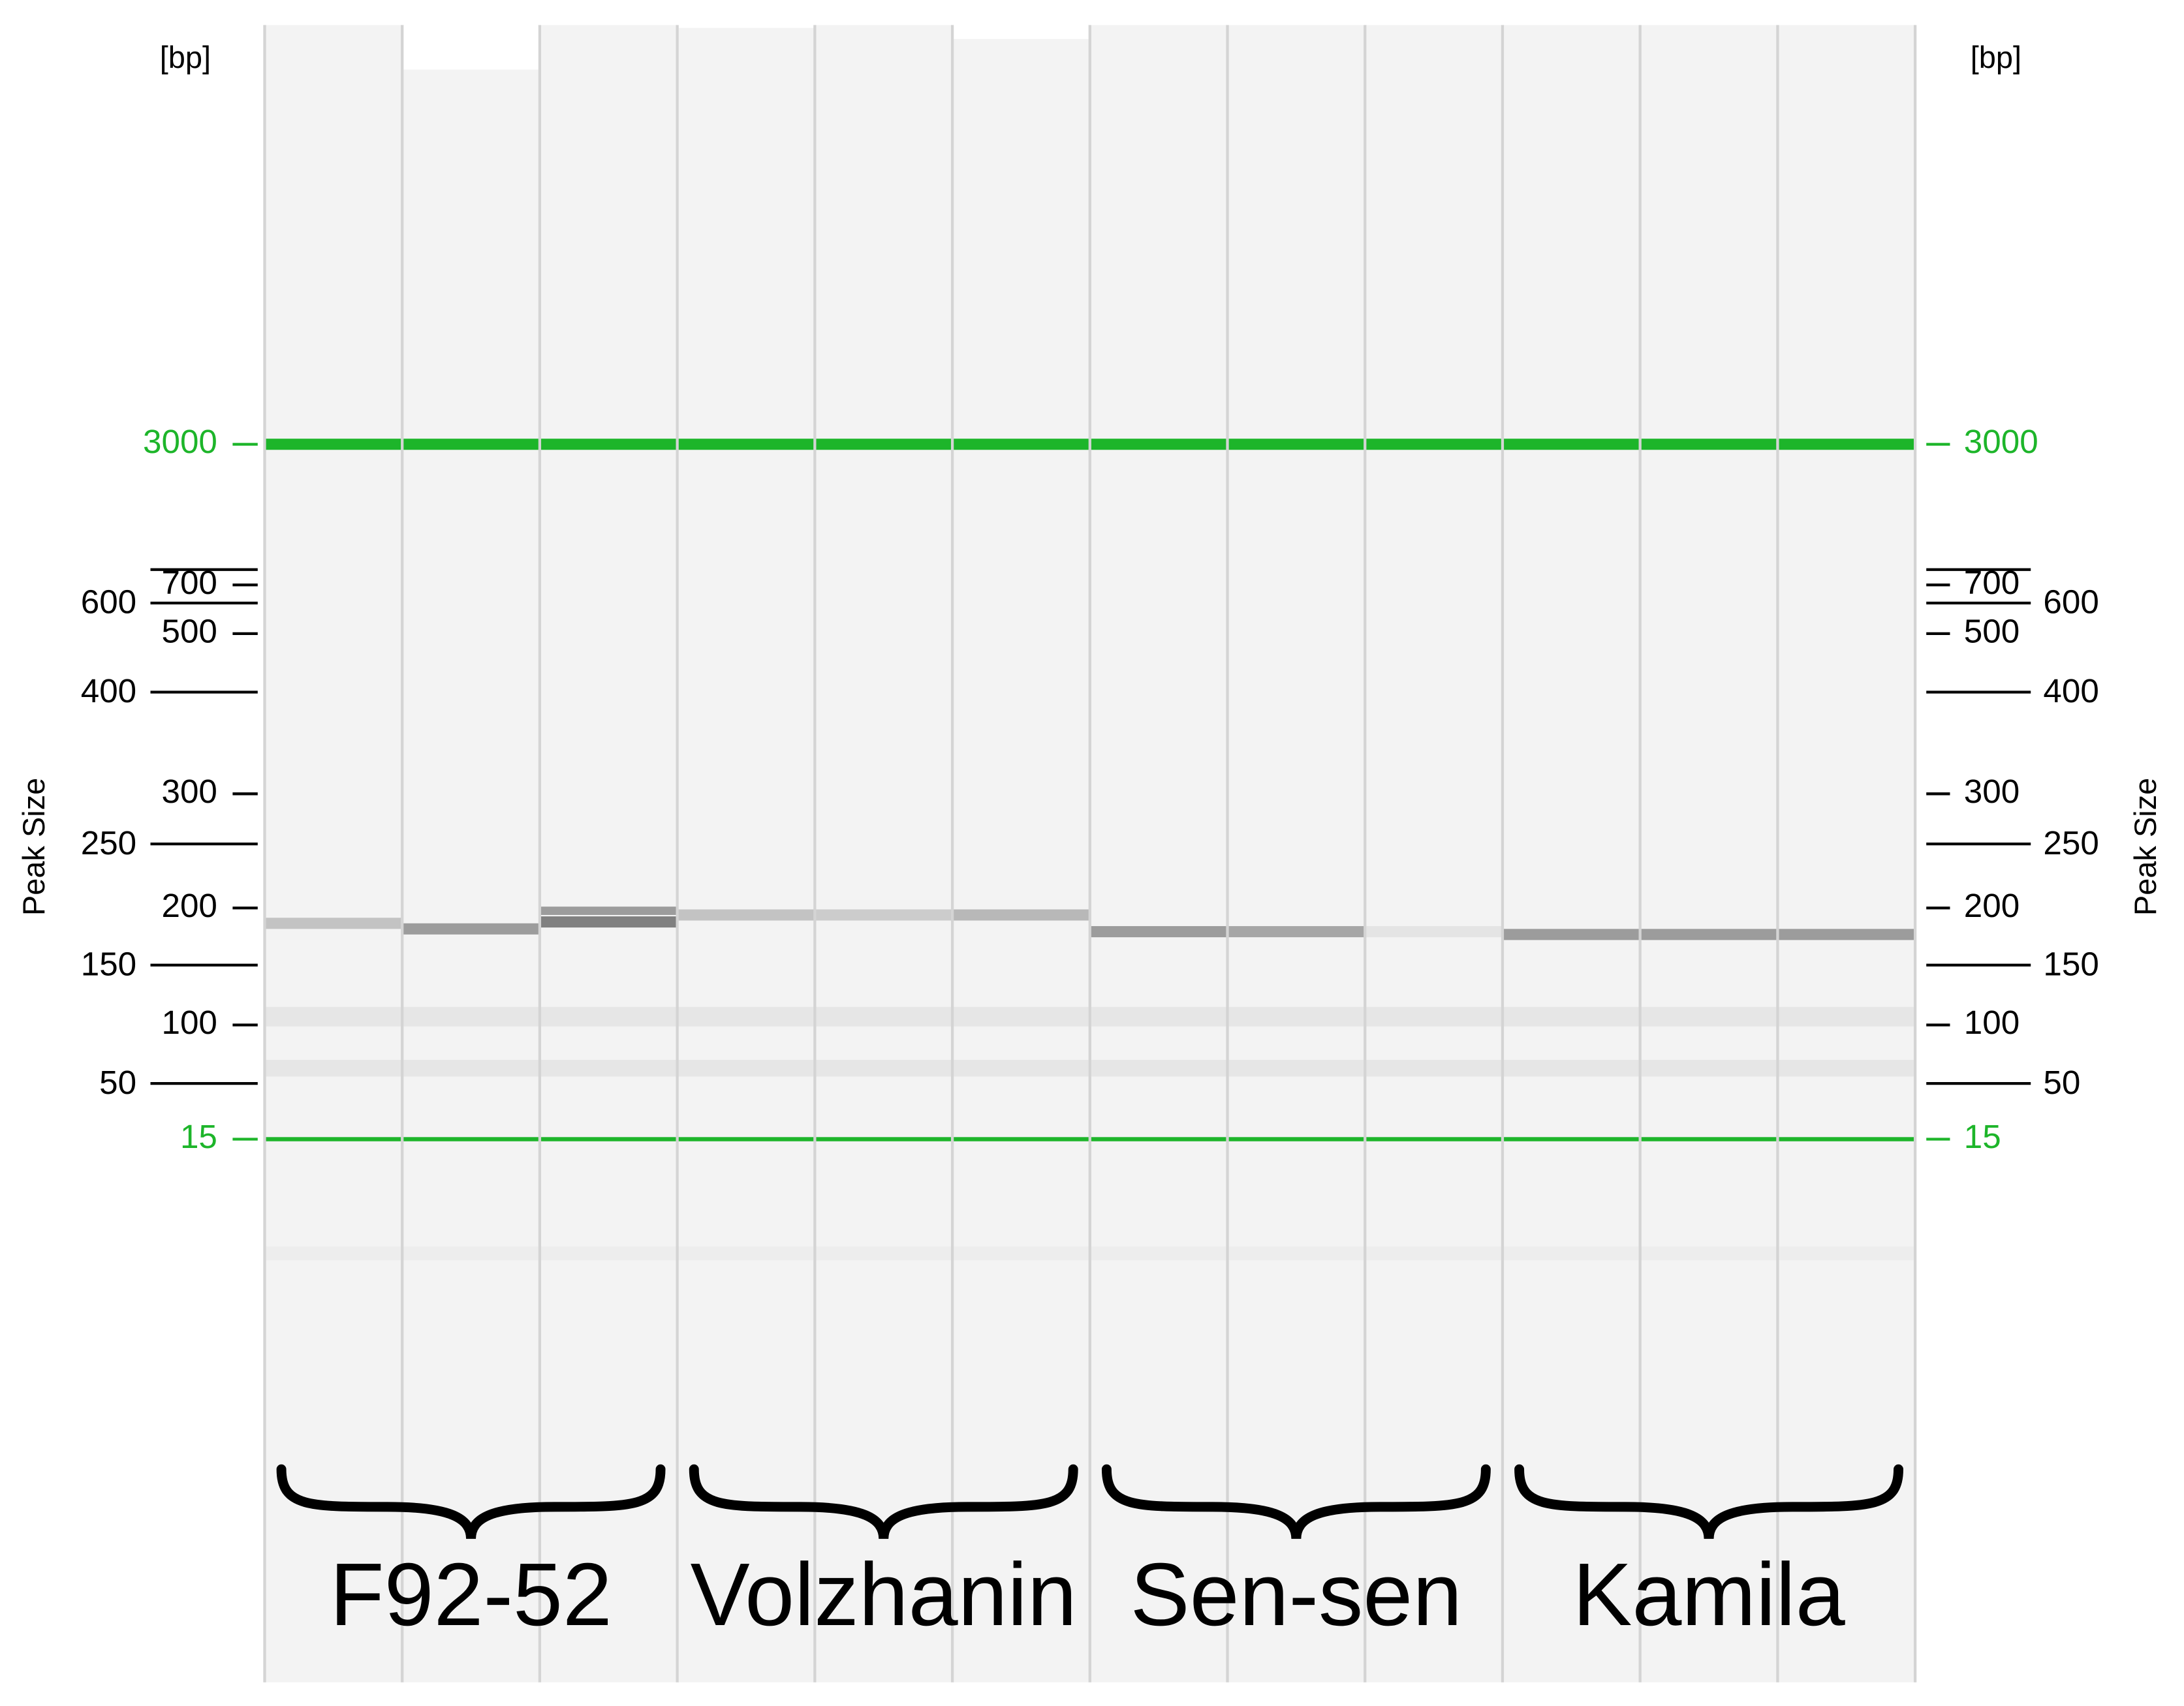  Describe the element at coordinates (109, 690) in the screenshot. I see `ladder-label-left: 400` at that location.